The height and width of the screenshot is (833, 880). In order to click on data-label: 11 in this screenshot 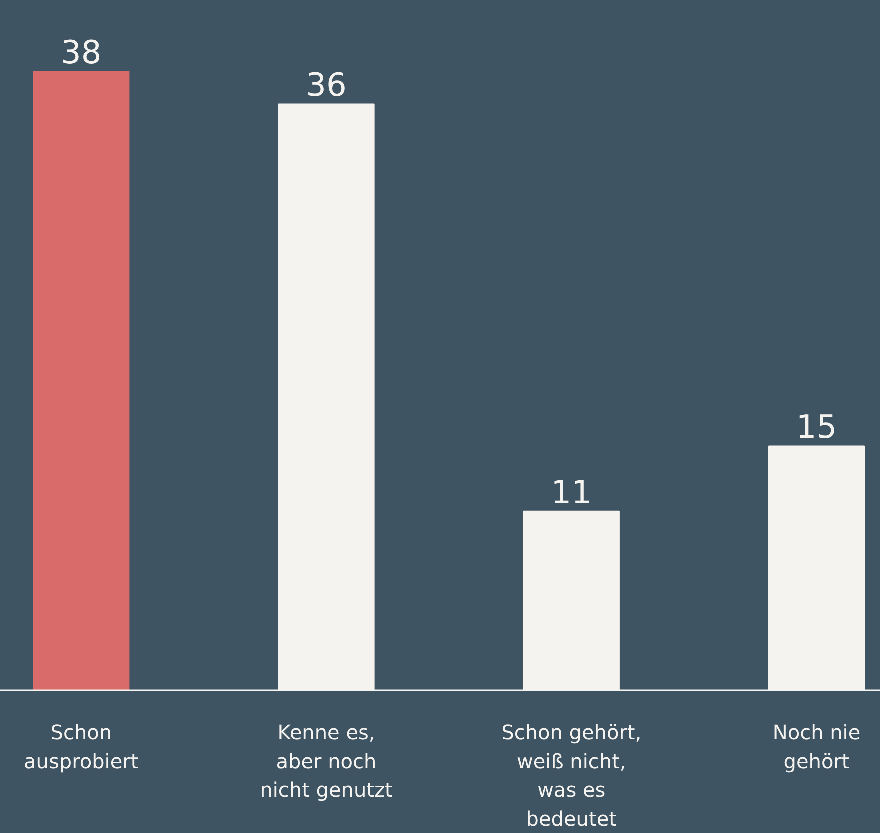, I will do `click(571, 492)`.